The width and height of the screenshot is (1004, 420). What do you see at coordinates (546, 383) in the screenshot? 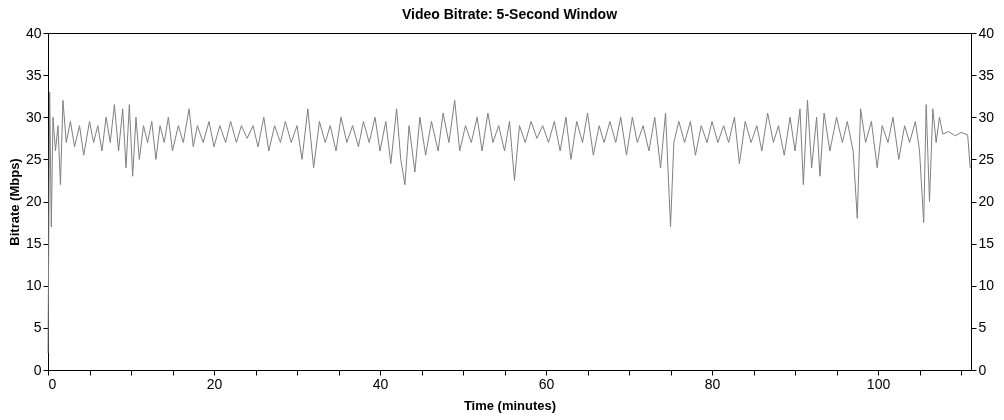
I see `x-tick-label: 60` at bounding box center [546, 383].